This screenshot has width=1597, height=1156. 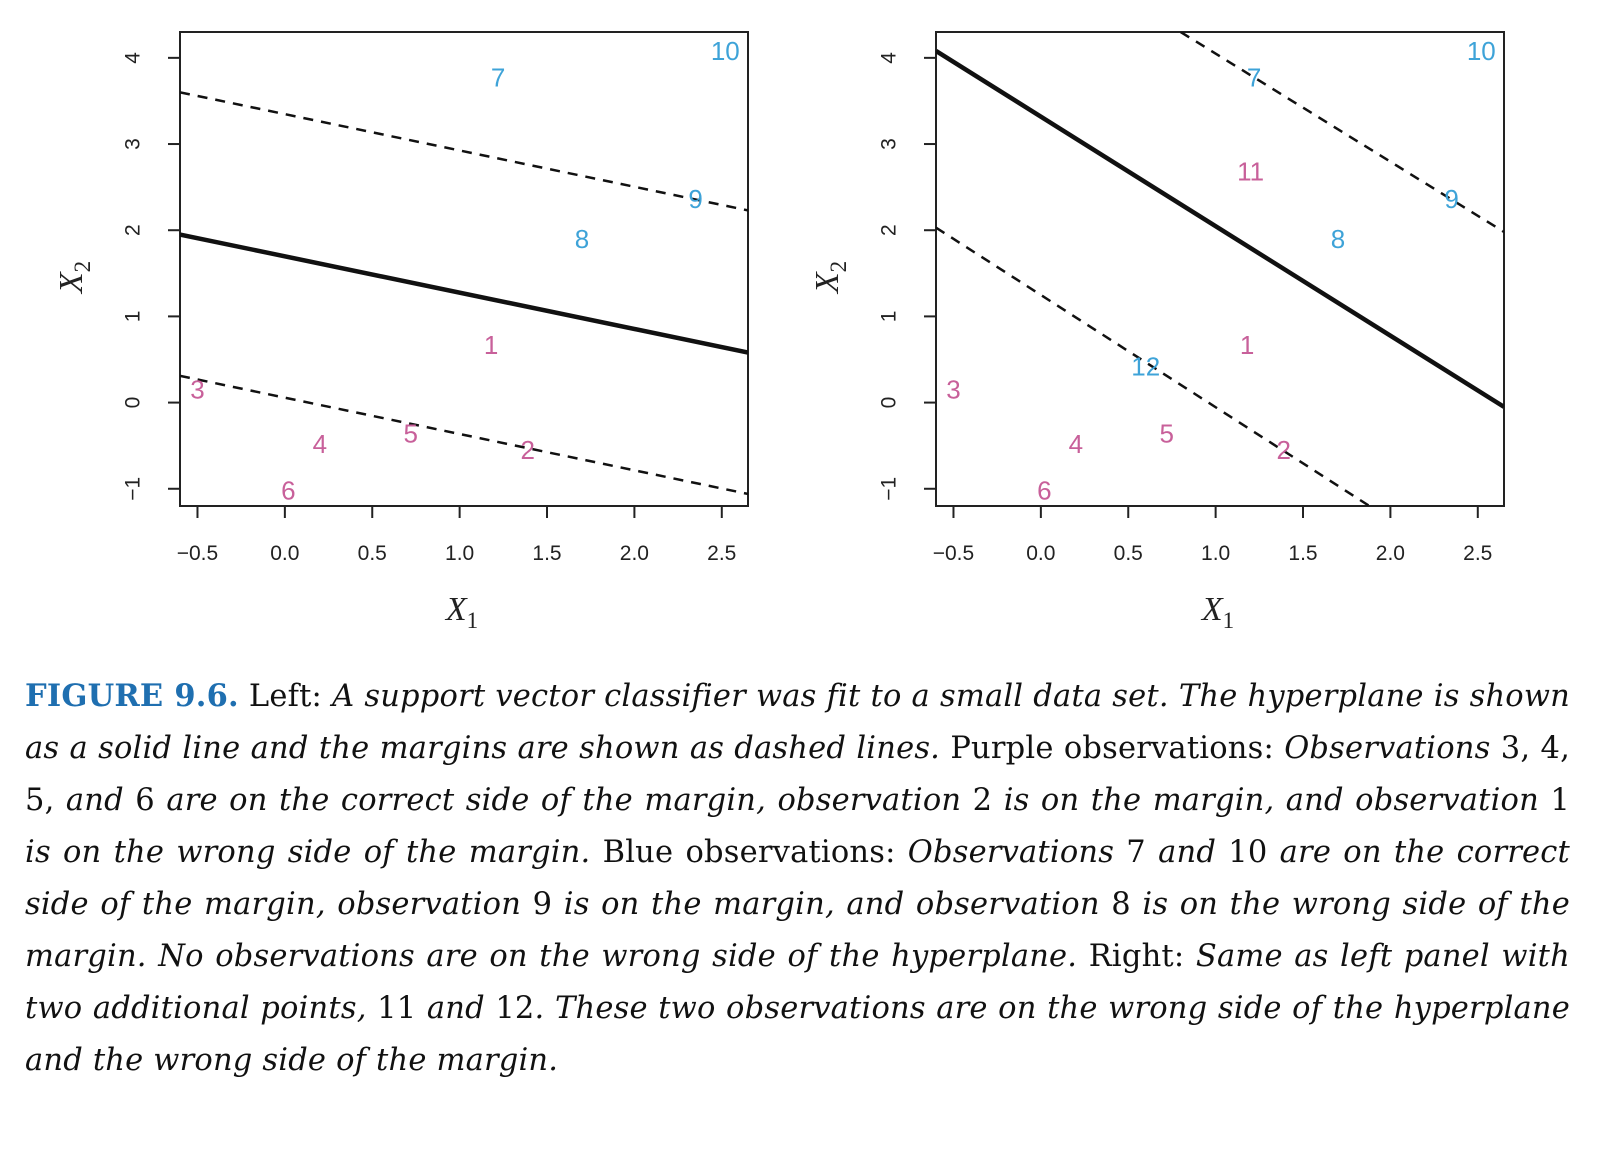 I want to click on observation-label: 11, so click(x=1250, y=172).